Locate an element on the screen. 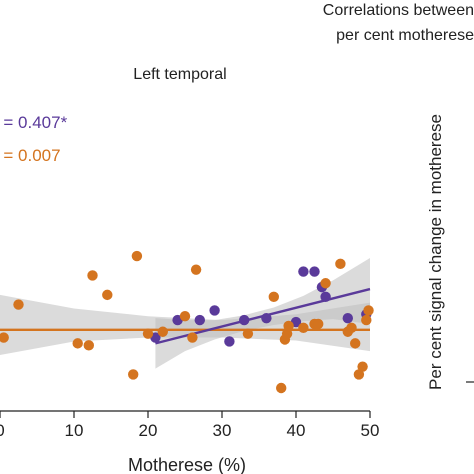  x-tick-label: 30 is located at coordinates (222, 430).